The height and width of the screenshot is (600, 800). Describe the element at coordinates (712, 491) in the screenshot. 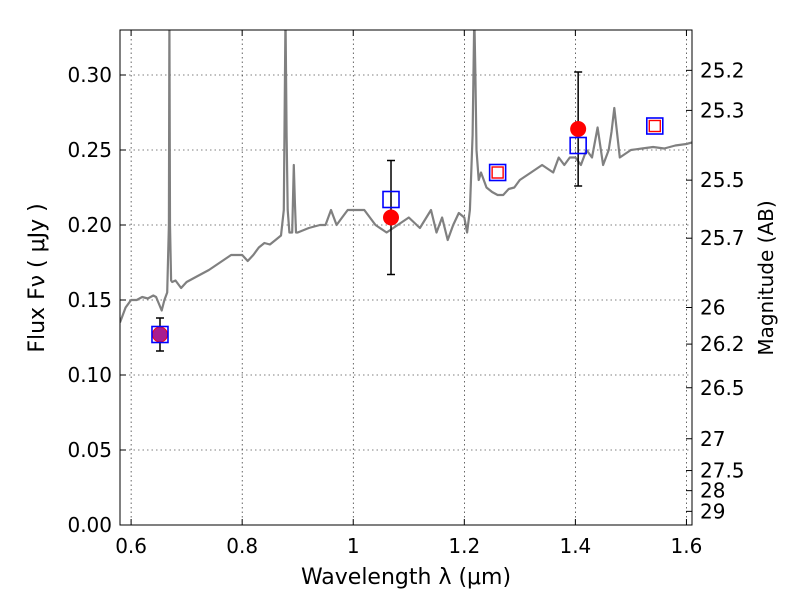

I see `right-tick-label: 28` at that location.